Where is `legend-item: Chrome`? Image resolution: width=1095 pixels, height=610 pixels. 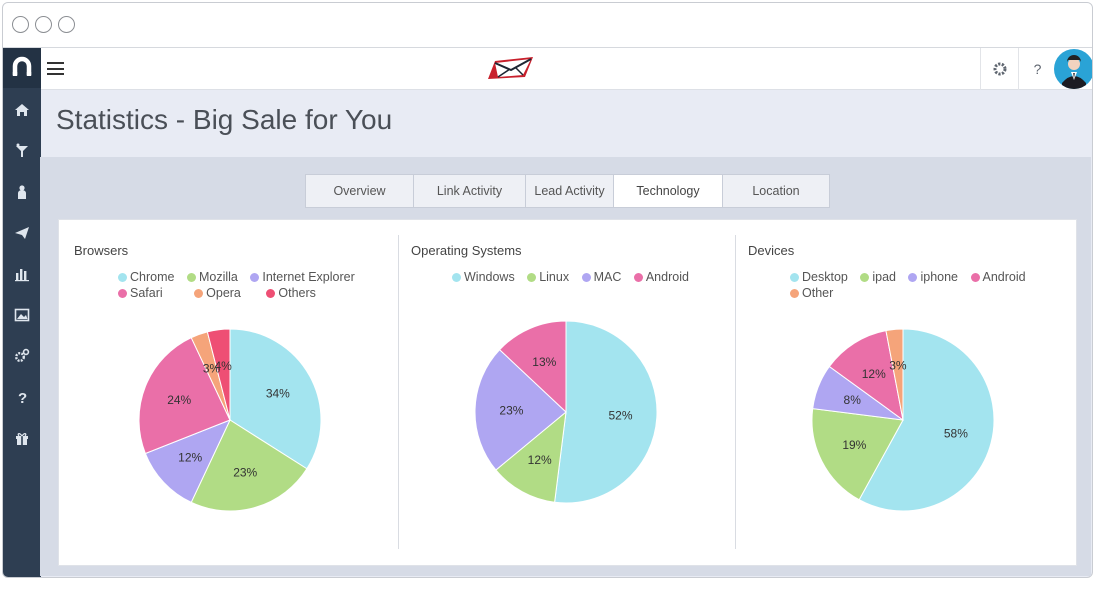
legend-item: Chrome is located at coordinates (146, 277).